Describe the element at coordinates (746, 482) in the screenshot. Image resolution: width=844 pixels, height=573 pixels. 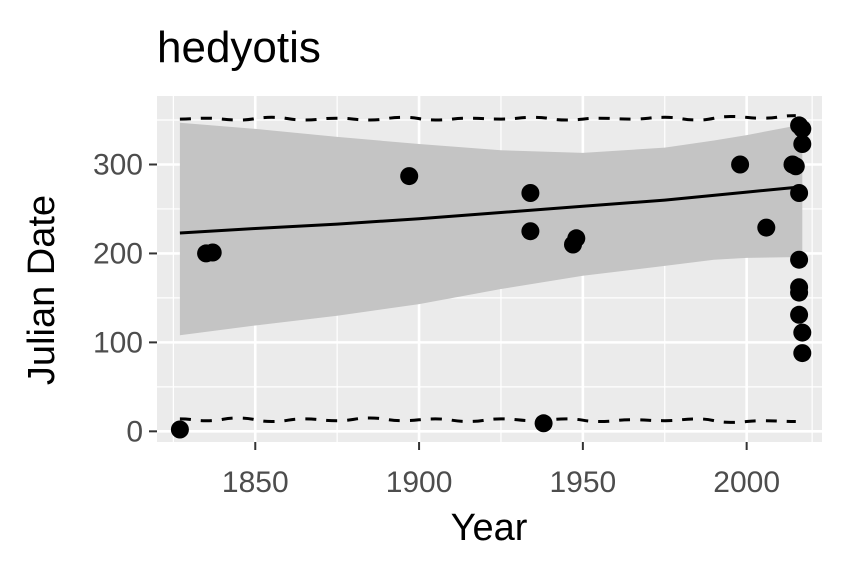
I see `x-tick-label: 2000` at that location.